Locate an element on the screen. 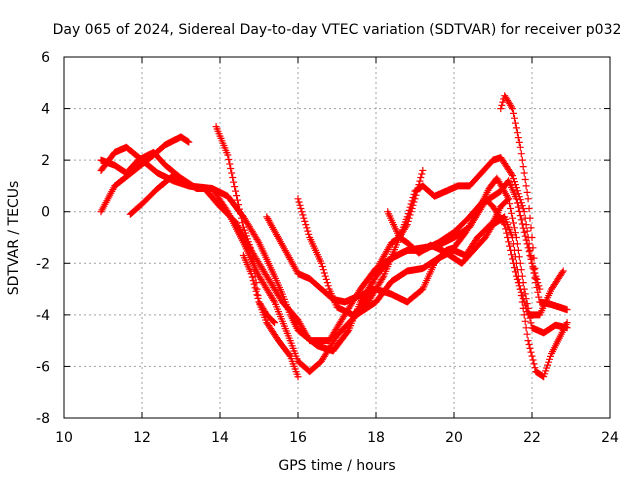 Image resolution: width=640 pixels, height=480 pixels. x-tick-label: 16 is located at coordinates (298, 438).